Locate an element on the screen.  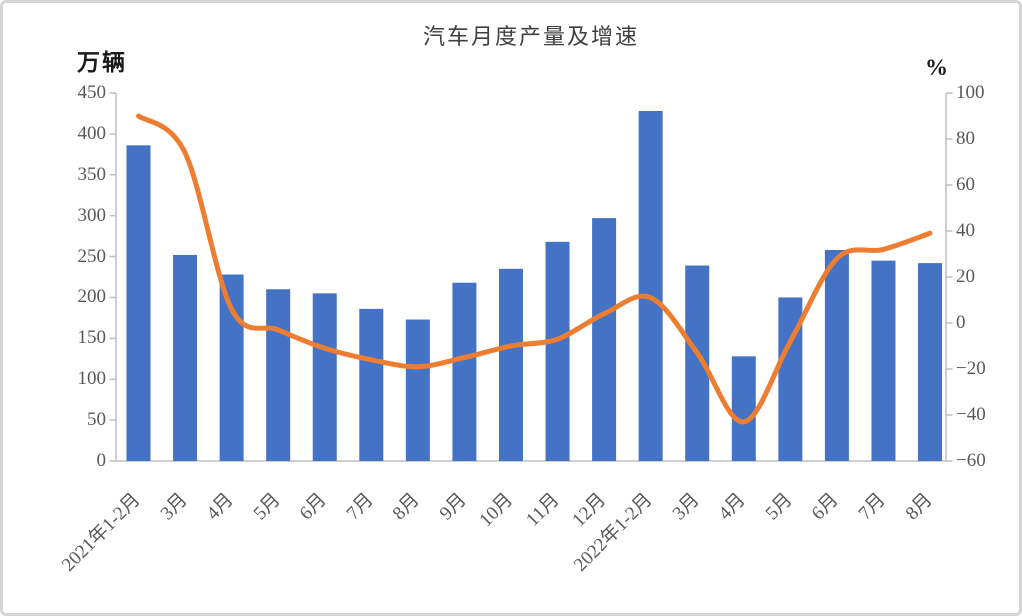
right-axis-tick-label: 60 is located at coordinates (965, 184).